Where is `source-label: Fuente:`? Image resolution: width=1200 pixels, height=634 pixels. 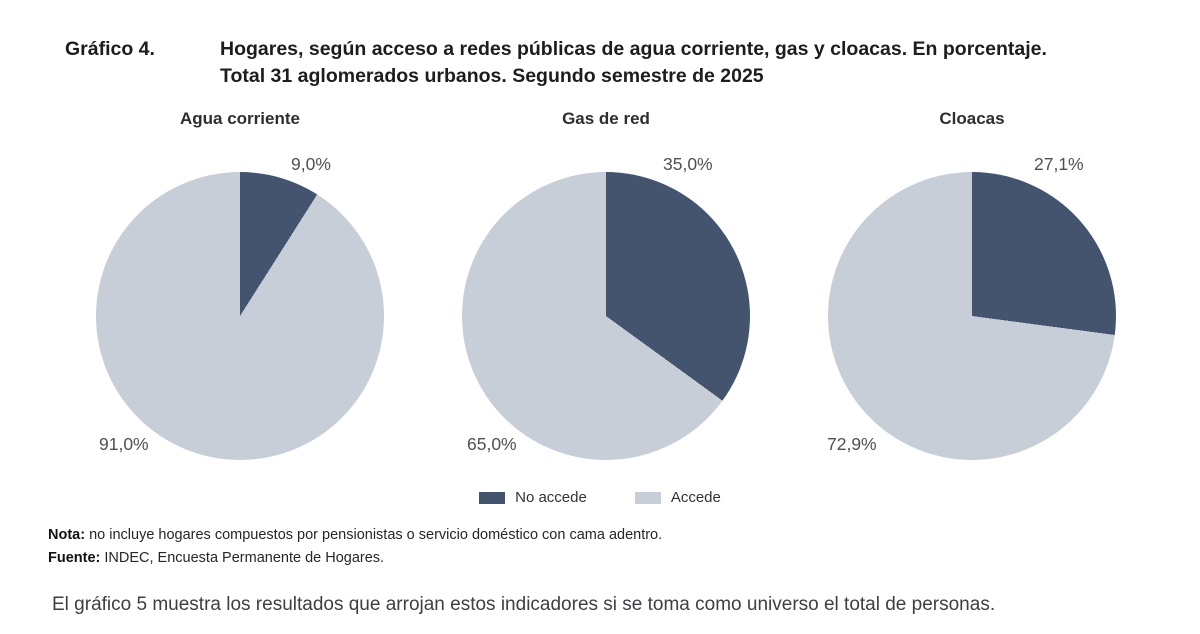 source-label: Fuente: is located at coordinates (74, 558).